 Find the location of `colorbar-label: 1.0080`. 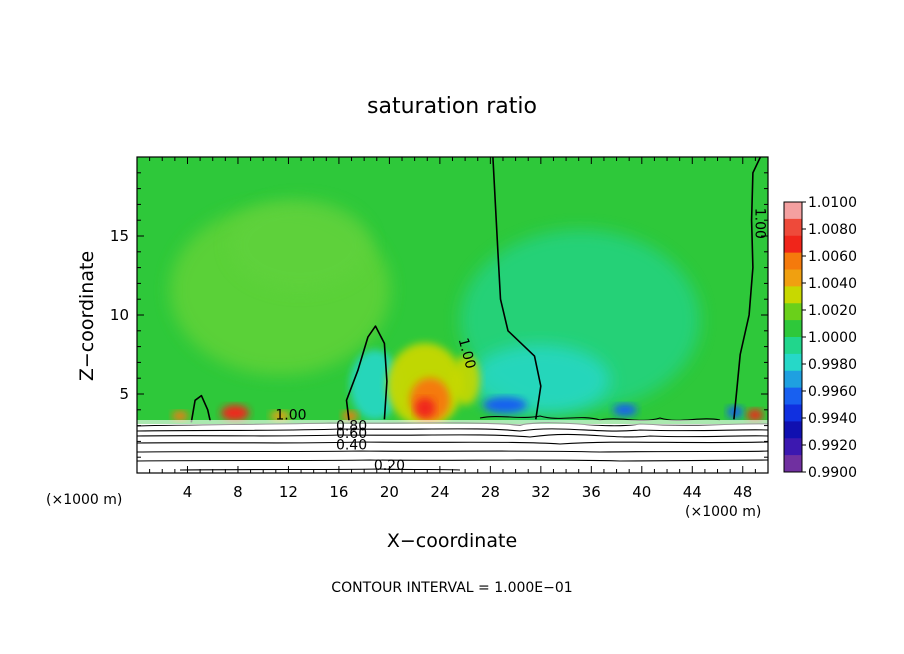

colorbar-label: 1.0080 is located at coordinates (832, 230).